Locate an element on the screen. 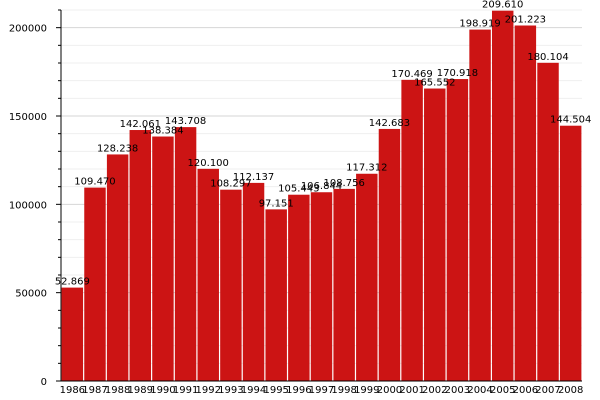 The image size is (600, 400). y-tick-labels: 0 50000 100000 150000 200000 is located at coordinates (28, 206).